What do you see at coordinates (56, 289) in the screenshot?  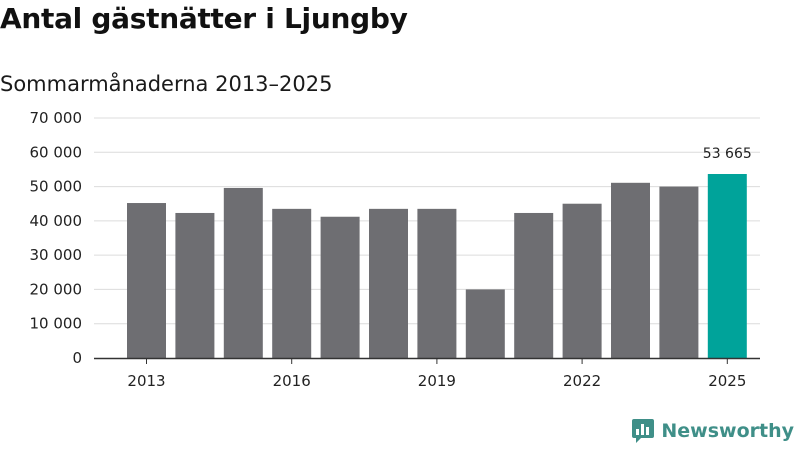 I see `y-tick-label: 20 000` at bounding box center [56, 289].